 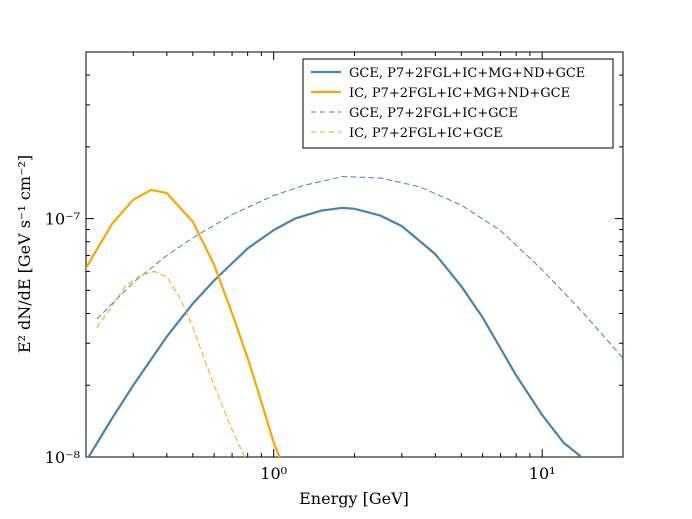 What do you see at coordinates (62, 457) in the screenshot?
I see `y-tick-label: 10⁻⁸` at bounding box center [62, 457].